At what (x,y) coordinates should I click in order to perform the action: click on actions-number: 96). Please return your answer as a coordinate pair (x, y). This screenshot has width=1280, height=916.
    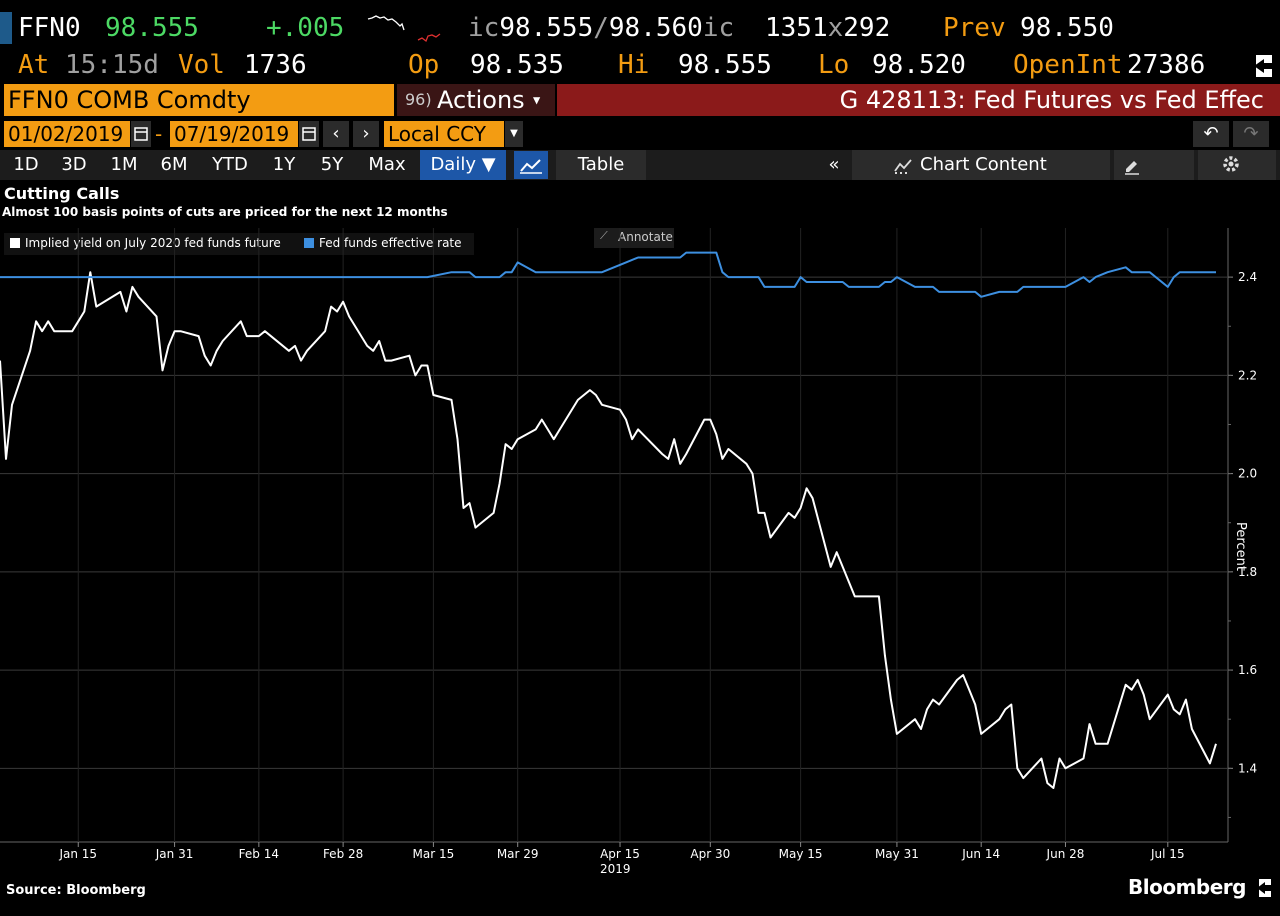
    Looking at the image, I should click on (418, 99).